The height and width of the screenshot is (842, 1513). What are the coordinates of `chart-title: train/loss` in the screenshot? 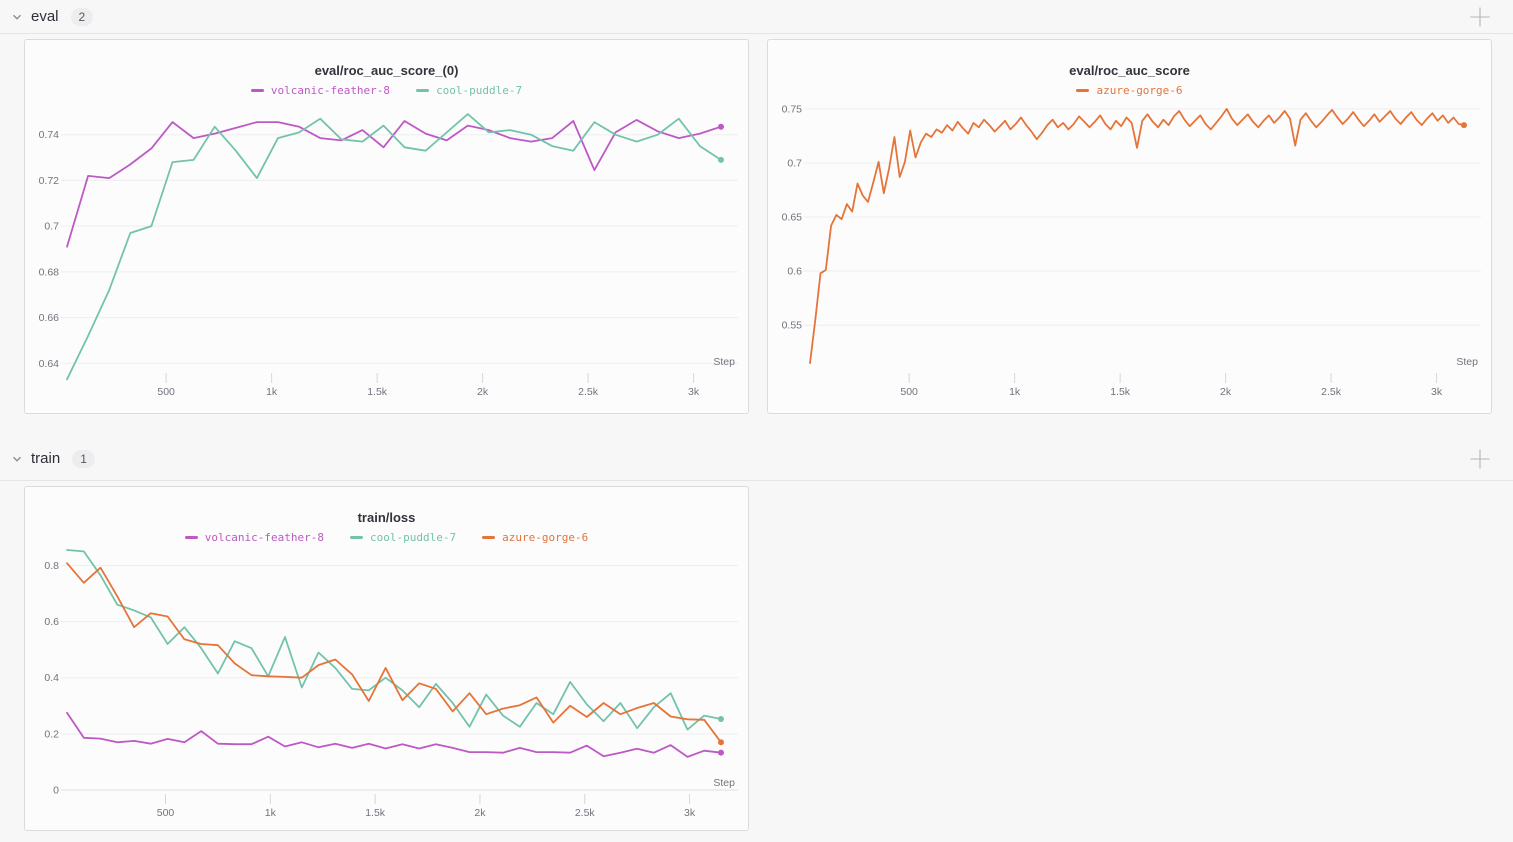 It's located at (386, 517).